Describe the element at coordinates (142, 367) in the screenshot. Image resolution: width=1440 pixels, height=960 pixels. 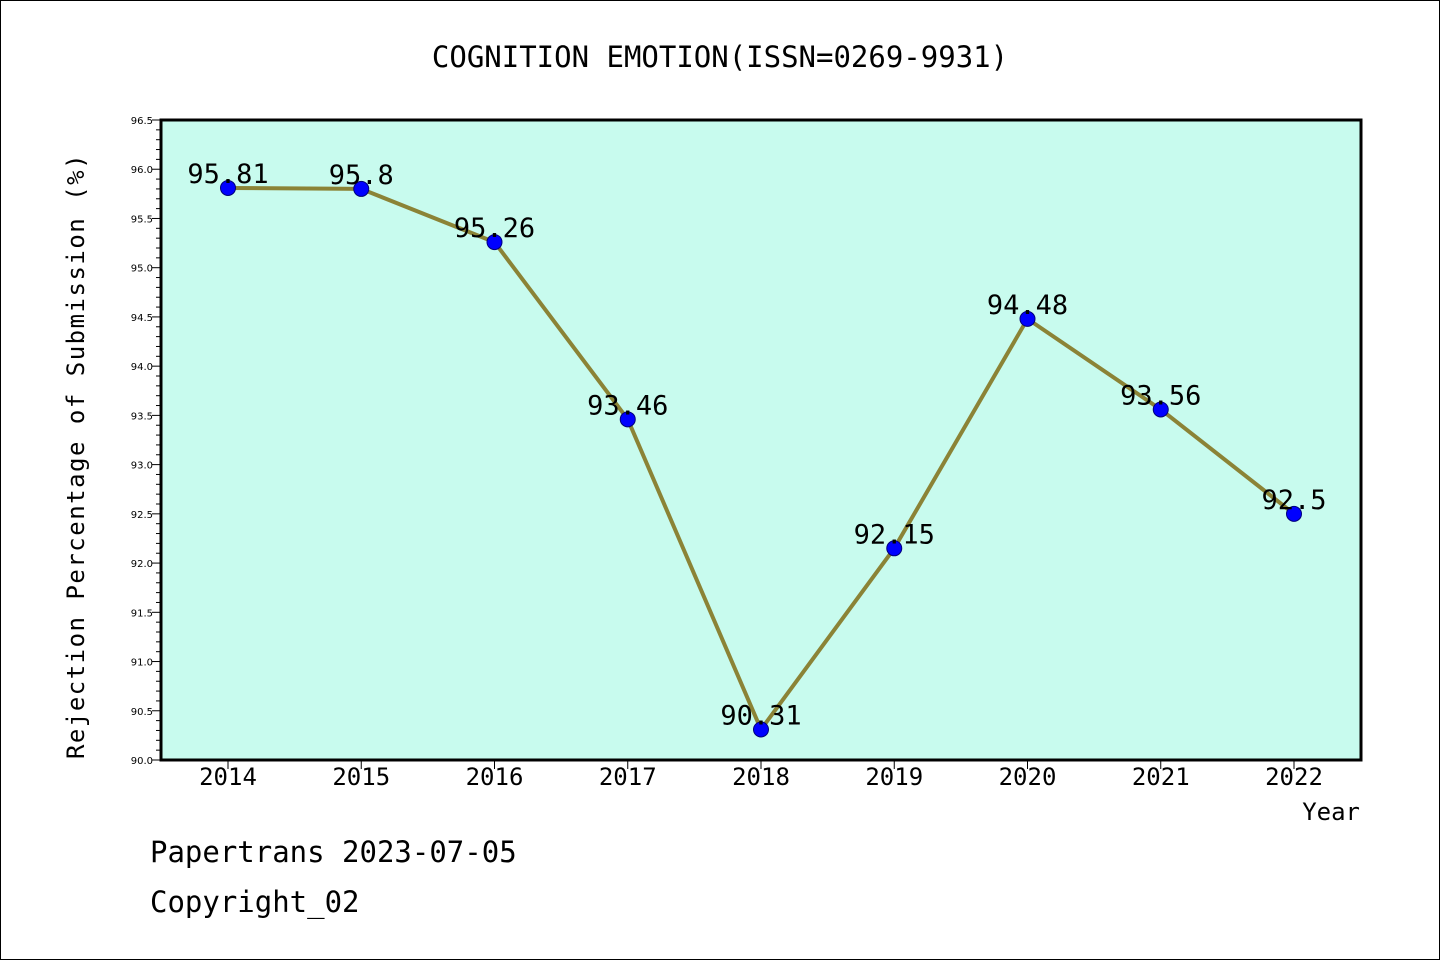
I see `y-tick-label: 94.0` at that location.